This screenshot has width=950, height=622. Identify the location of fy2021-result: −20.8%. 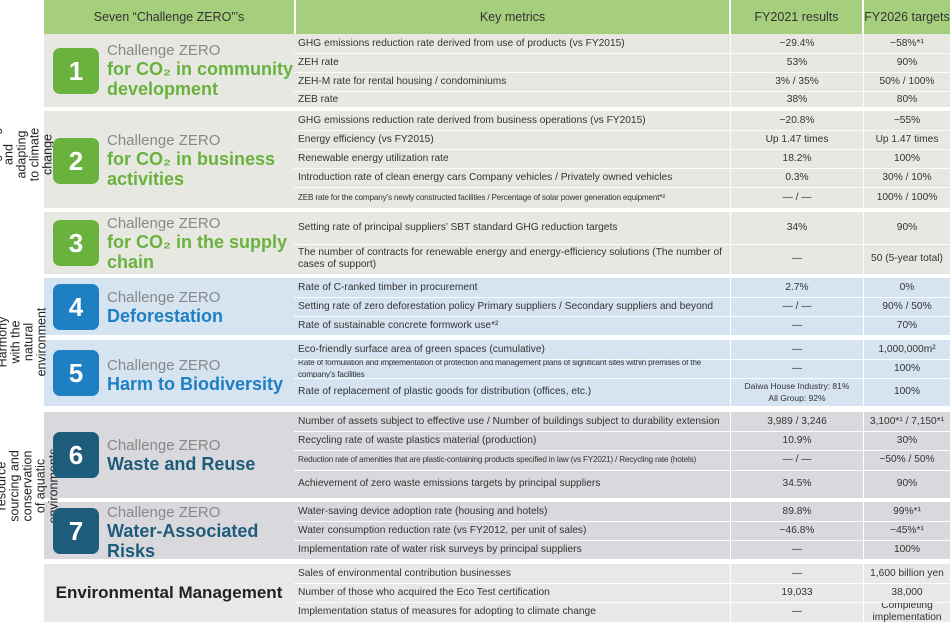
(796, 120).